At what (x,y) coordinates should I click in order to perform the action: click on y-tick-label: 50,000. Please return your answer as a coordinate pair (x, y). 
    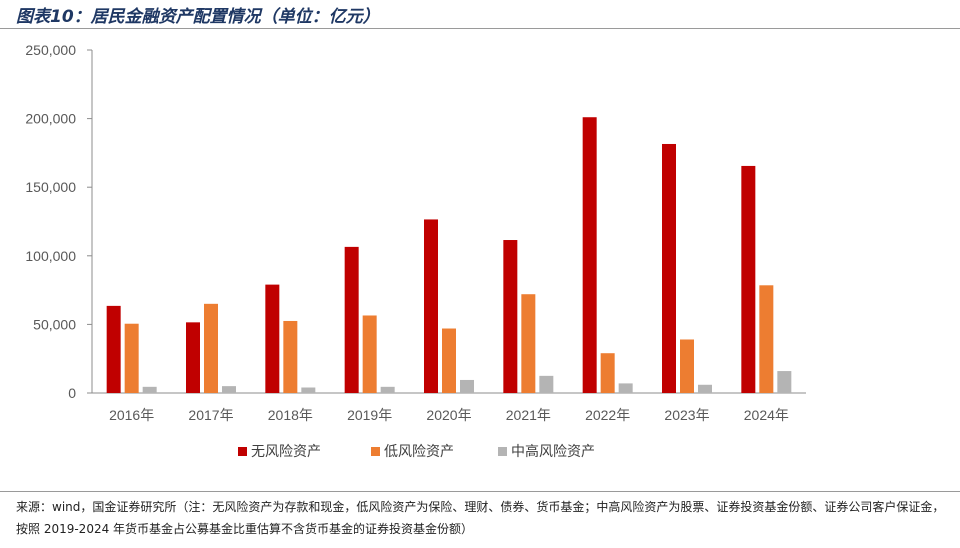
    Looking at the image, I should click on (54, 324).